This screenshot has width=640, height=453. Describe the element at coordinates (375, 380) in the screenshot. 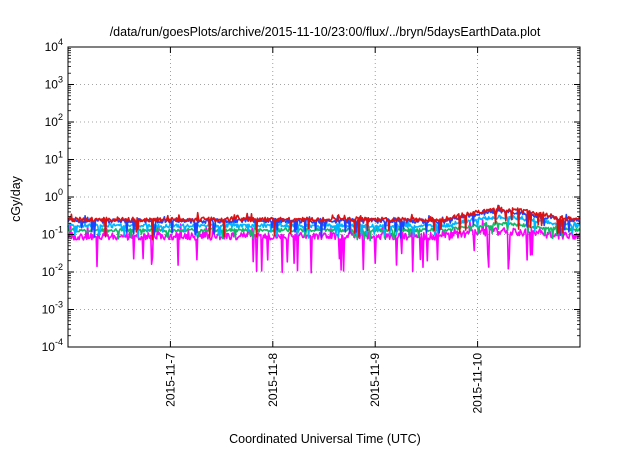

I see `x-tick-label: 2015-11-9` at that location.